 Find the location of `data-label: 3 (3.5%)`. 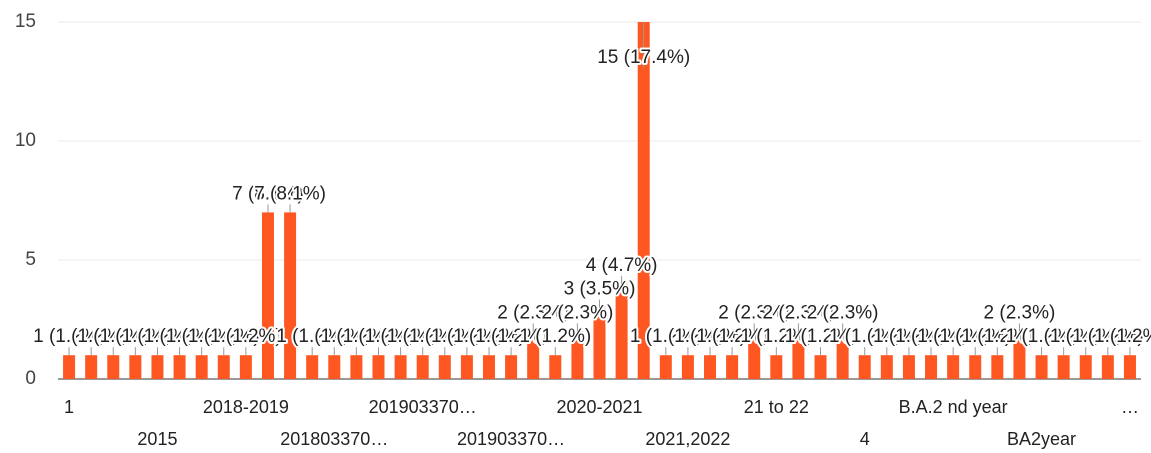

data-label: 3 (3.5%) is located at coordinates (600, 289).